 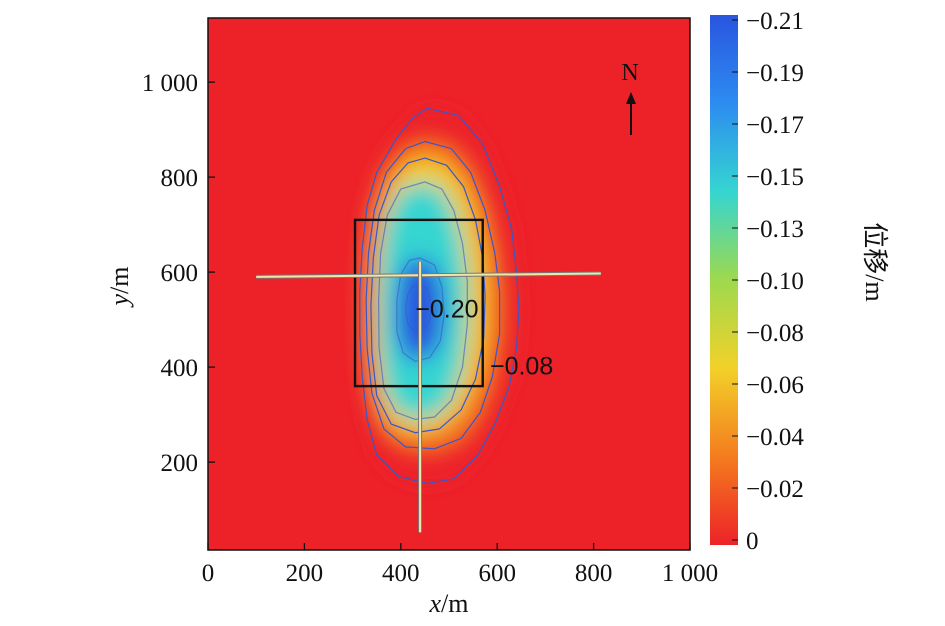 I want to click on x-tick-label: 400, so click(x=401, y=573).